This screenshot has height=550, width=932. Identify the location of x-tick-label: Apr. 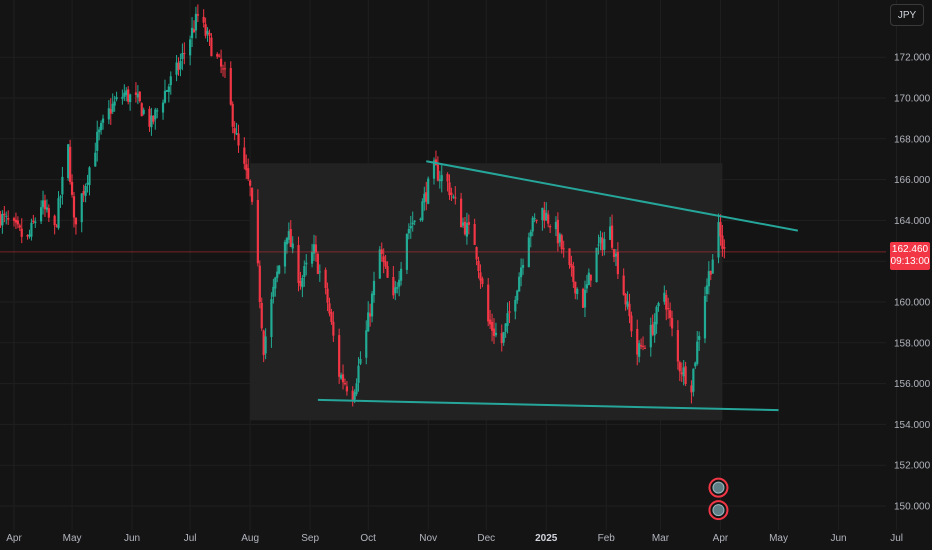
(721, 538).